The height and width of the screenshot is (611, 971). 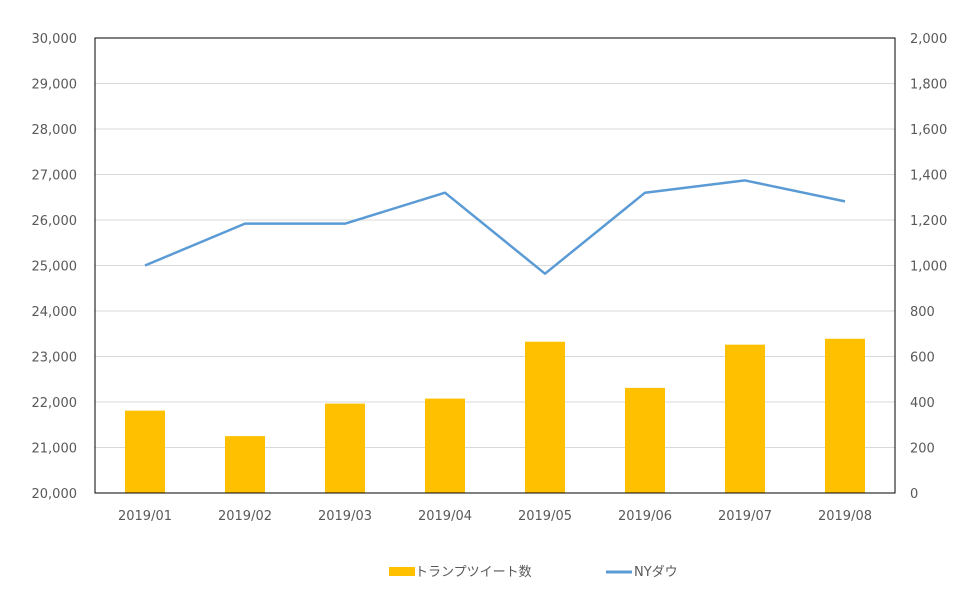 I want to click on x-tick-label: 2019/06, so click(x=645, y=516).